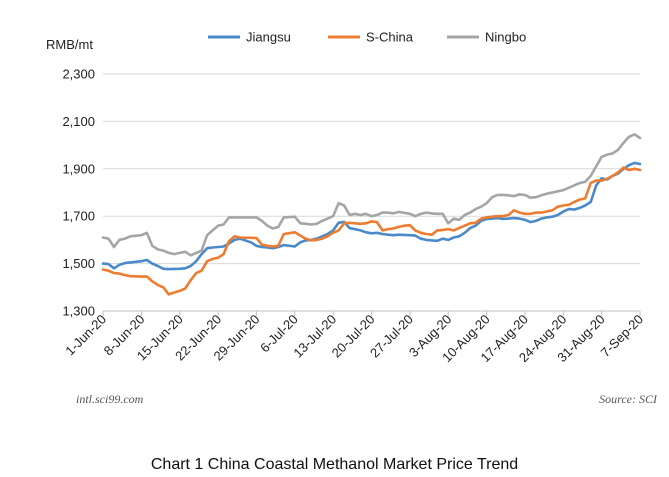 The width and height of the screenshot is (669, 477). I want to click on legend-label-s-china: S-China, so click(390, 37).